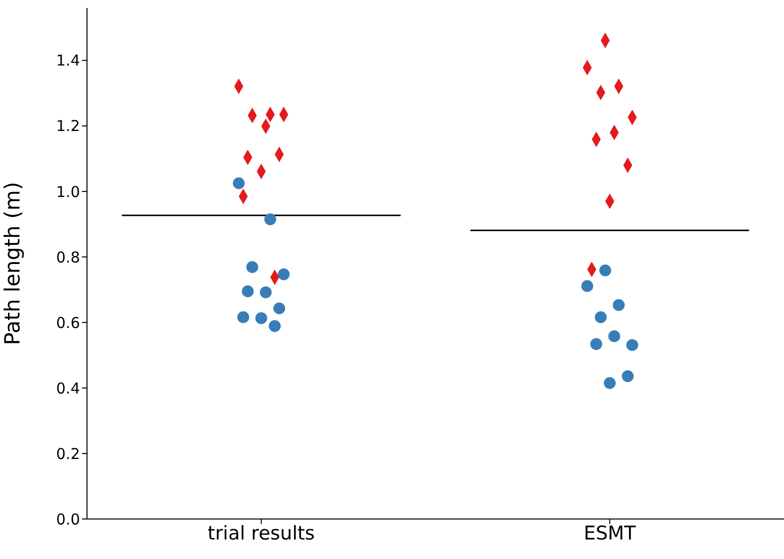 Image resolution: width=784 pixels, height=559 pixels. Describe the element at coordinates (68, 126) in the screenshot. I see `y-tick-label: 1.2` at that location.